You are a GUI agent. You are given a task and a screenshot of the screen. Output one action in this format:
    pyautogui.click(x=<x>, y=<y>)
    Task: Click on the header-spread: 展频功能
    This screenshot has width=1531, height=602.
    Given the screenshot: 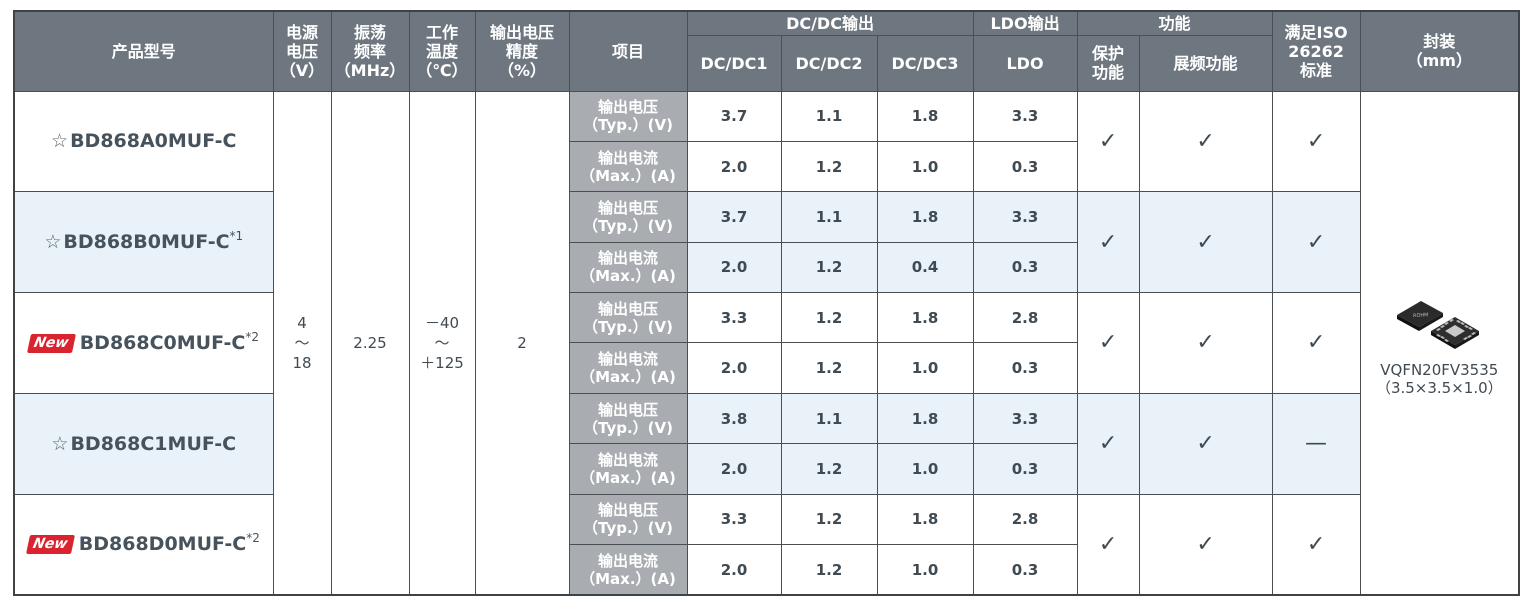 What is the action you would take?
    pyautogui.click(x=1205, y=63)
    